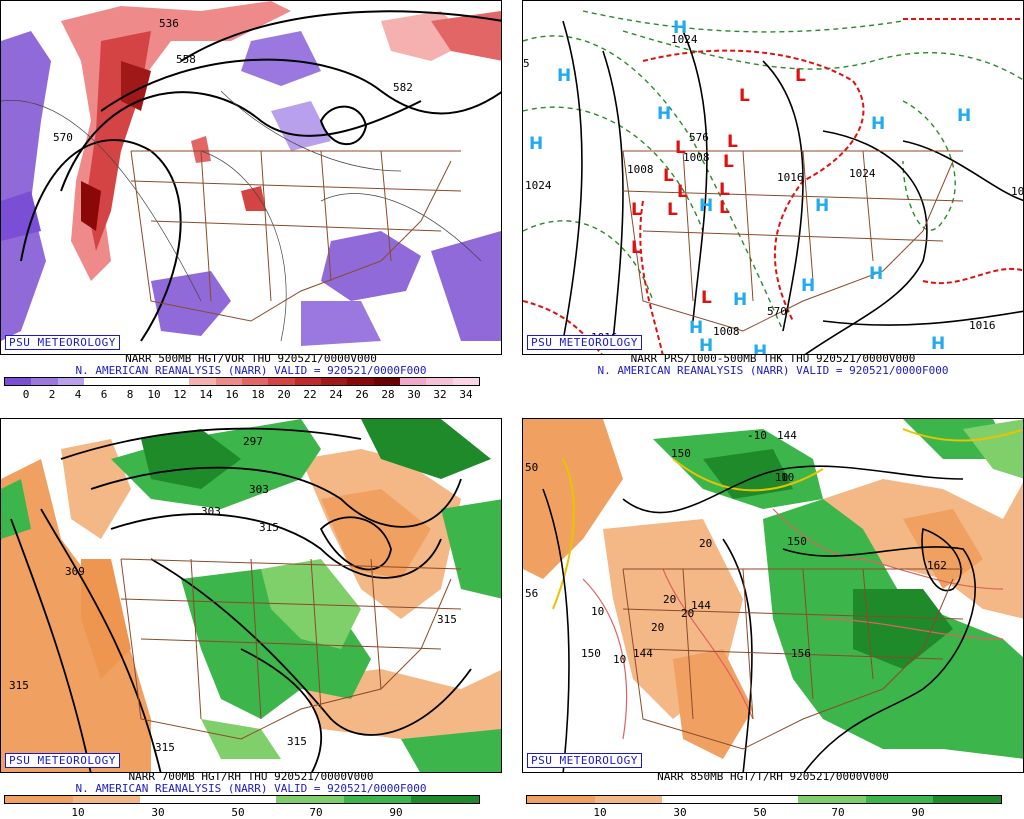 The height and width of the screenshot is (819, 1024). I want to click on svg-text: 309, so click(75, 571).